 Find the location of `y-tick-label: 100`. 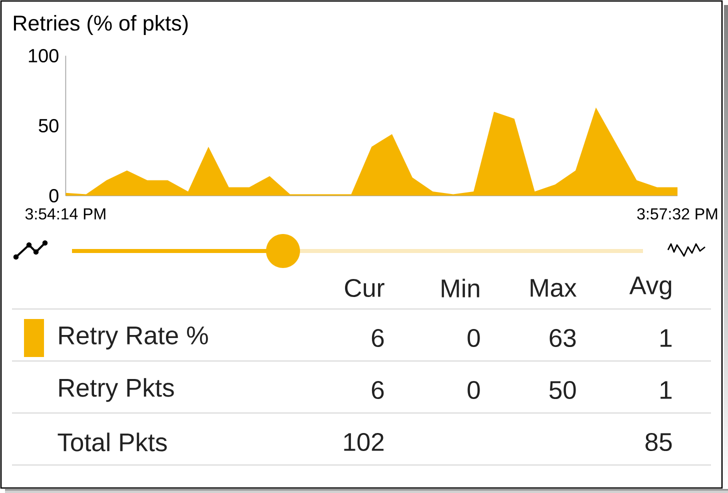

y-tick-label: 100 is located at coordinates (43, 55).